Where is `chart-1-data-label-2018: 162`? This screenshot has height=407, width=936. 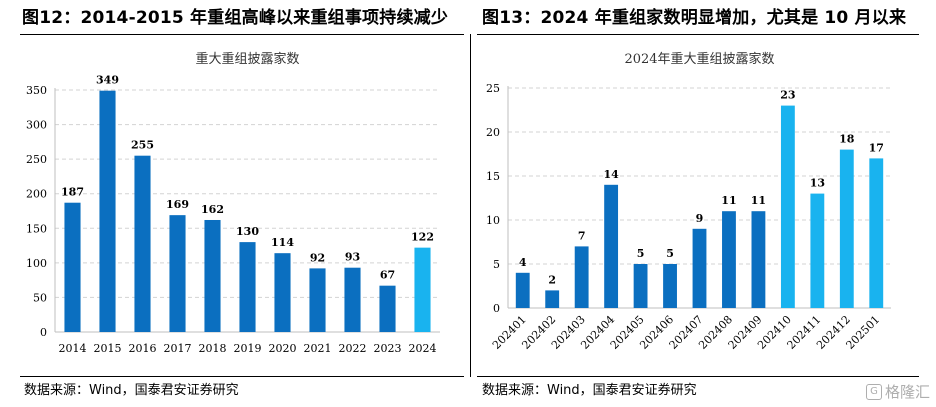 chart-1-data-label-2018: 162 is located at coordinates (212, 209).